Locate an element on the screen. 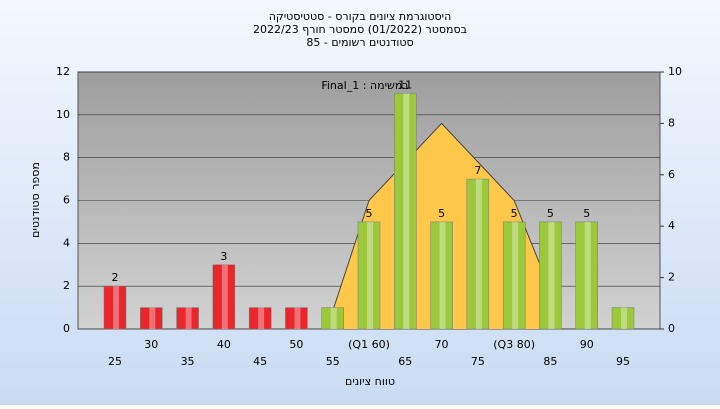 The height and width of the screenshot is (409, 720). x-tick-label: 55 is located at coordinates (333, 361).